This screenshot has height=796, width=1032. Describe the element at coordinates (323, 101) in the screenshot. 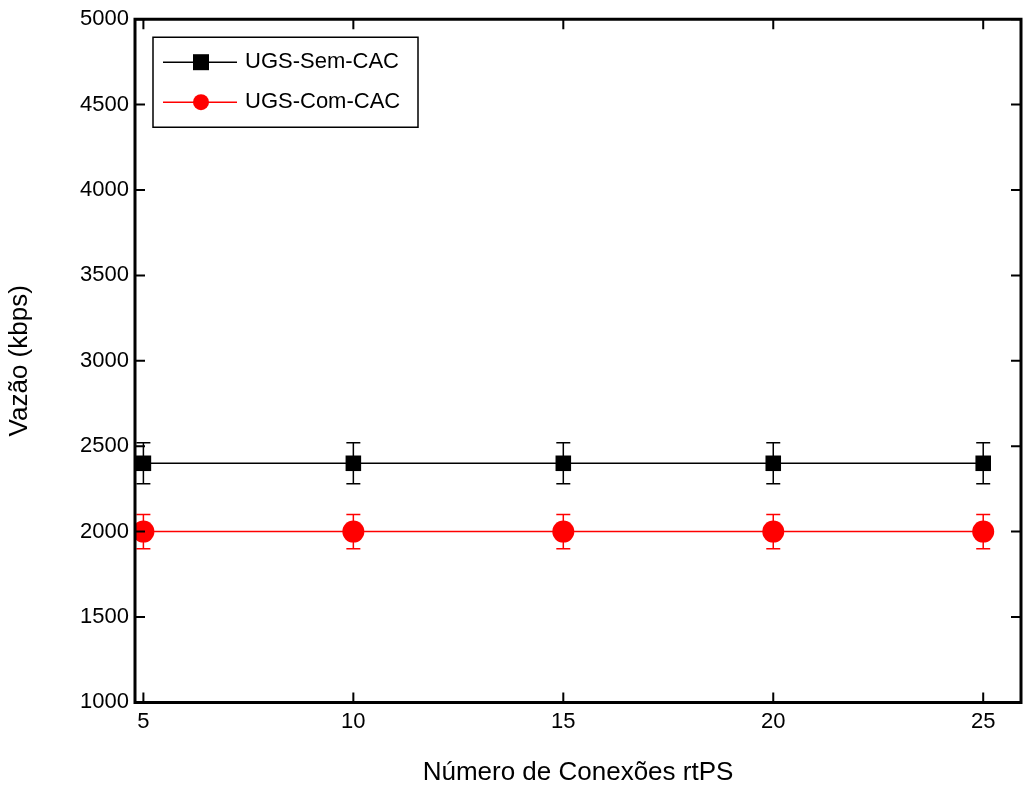

I see `legend-label: UGS-Com-CAC` at that location.